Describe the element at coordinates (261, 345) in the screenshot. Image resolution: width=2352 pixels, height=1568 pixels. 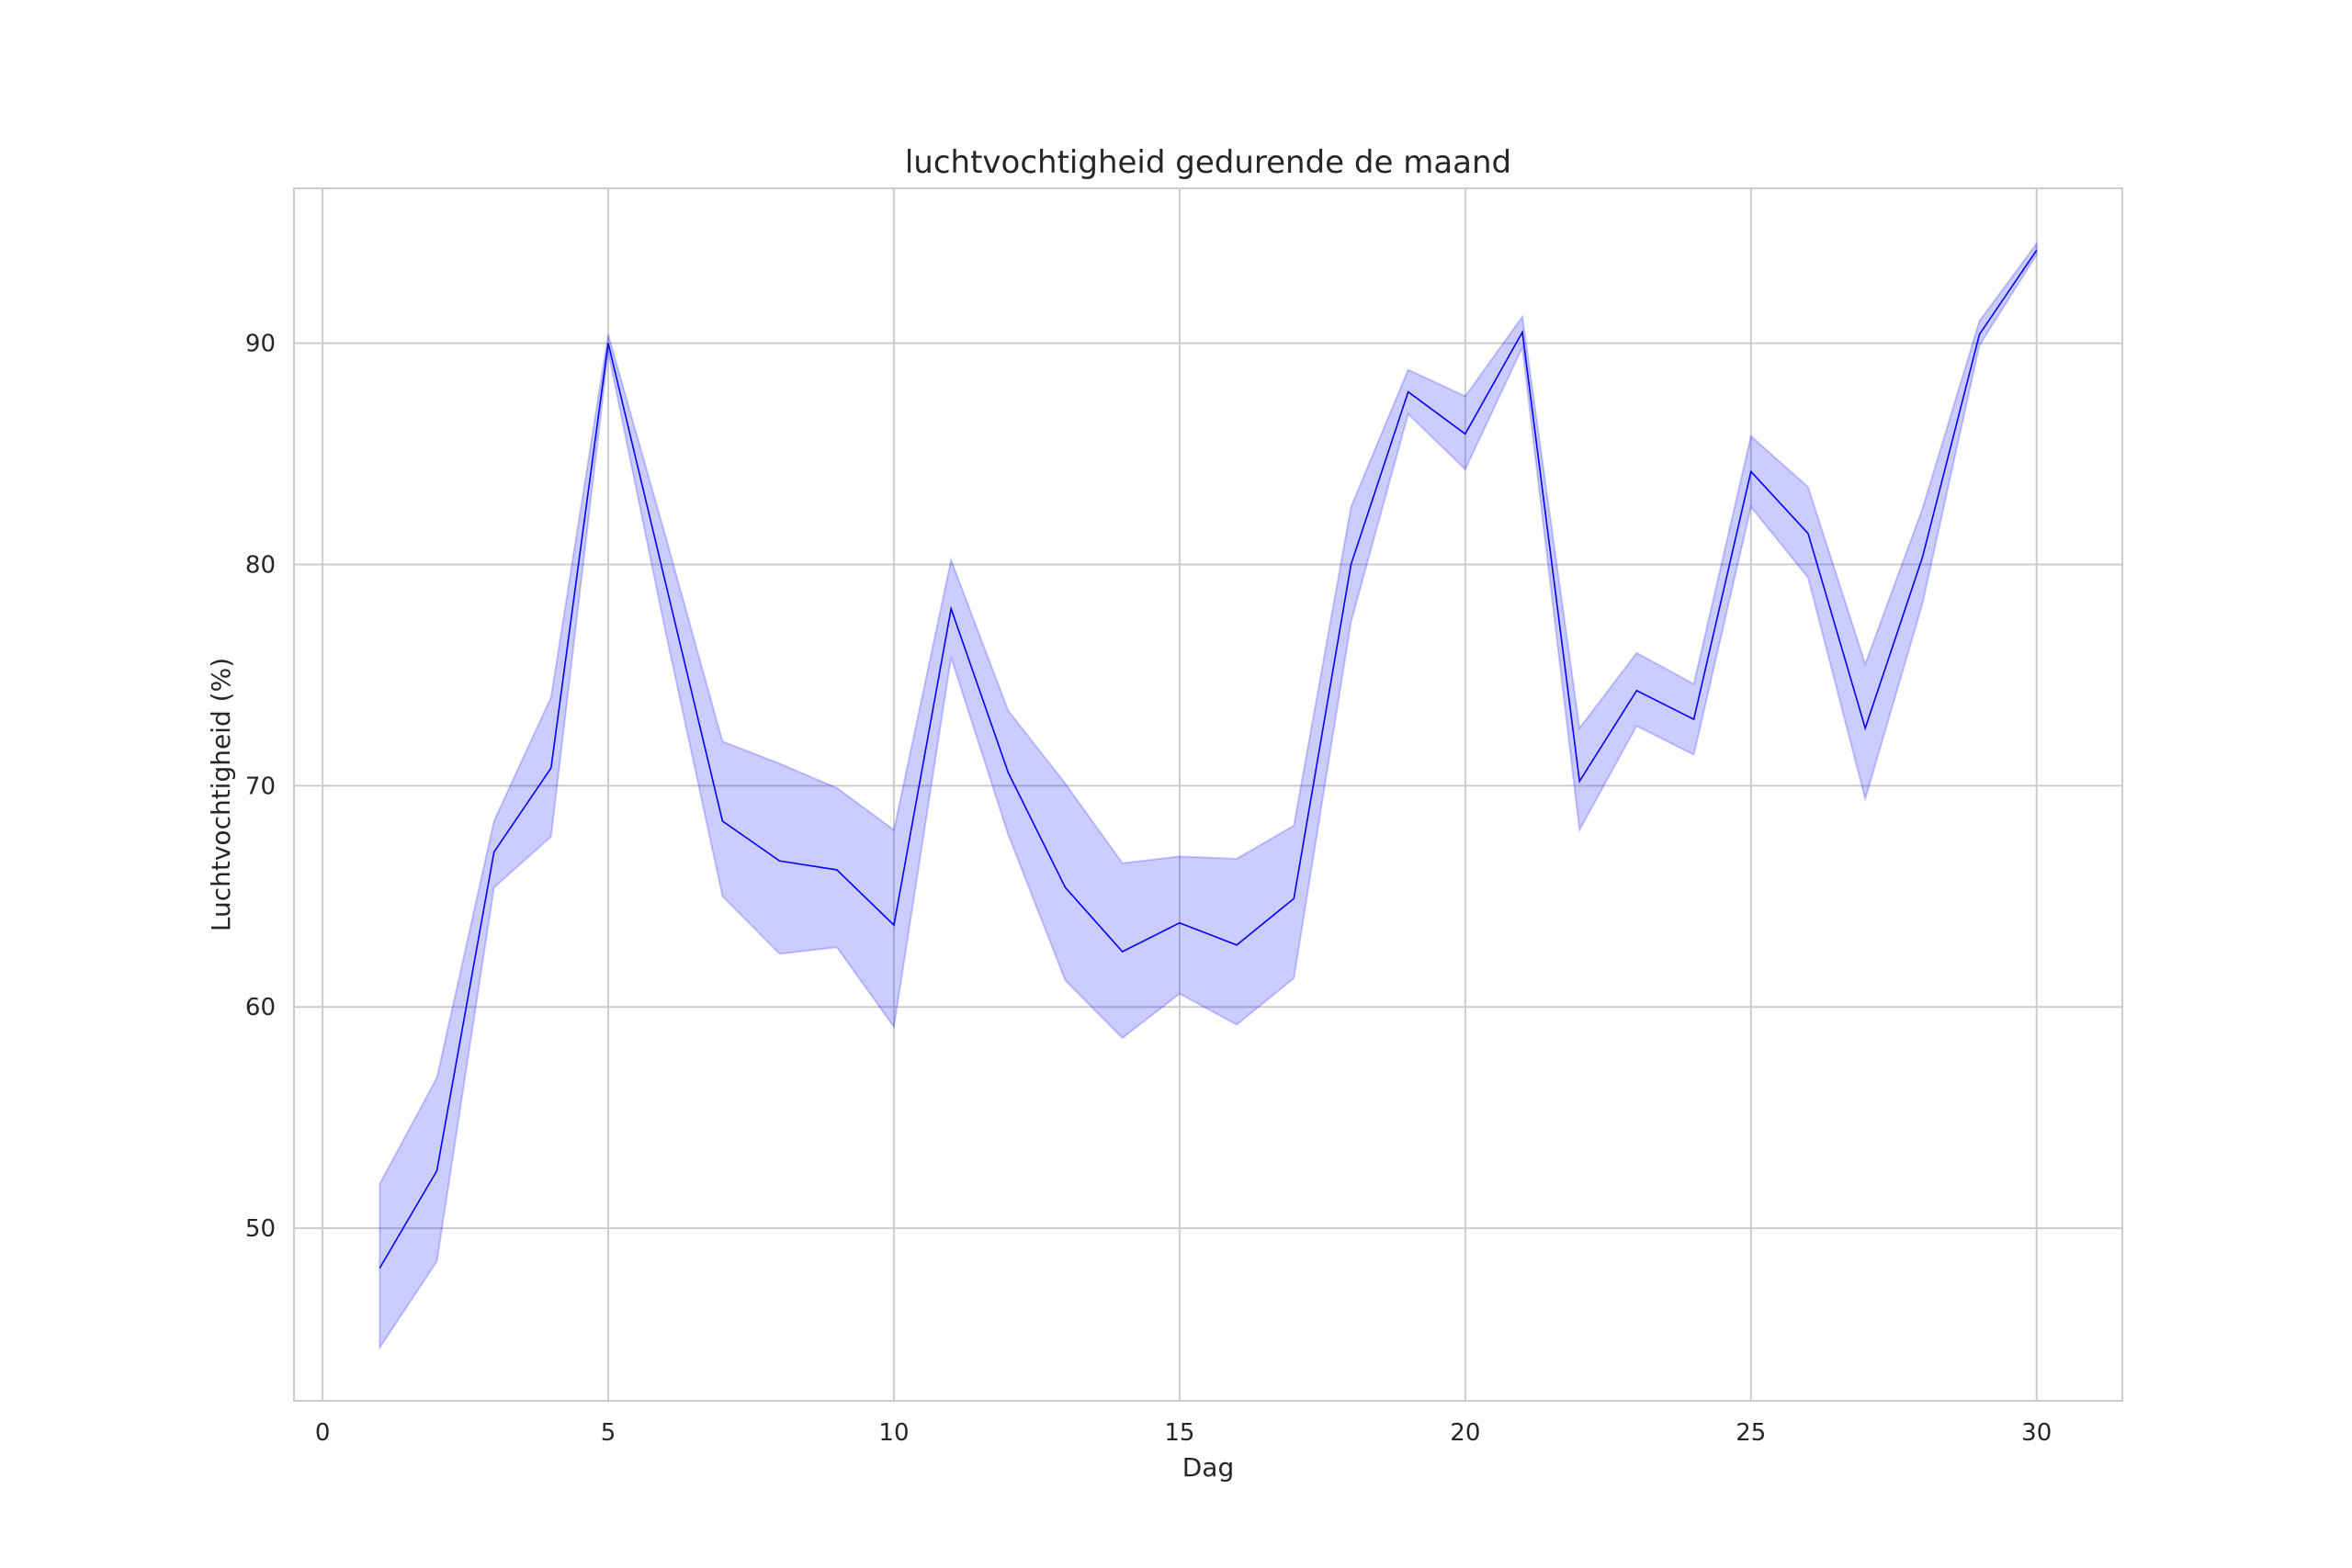
I see `y-tick-label: 90` at that location.